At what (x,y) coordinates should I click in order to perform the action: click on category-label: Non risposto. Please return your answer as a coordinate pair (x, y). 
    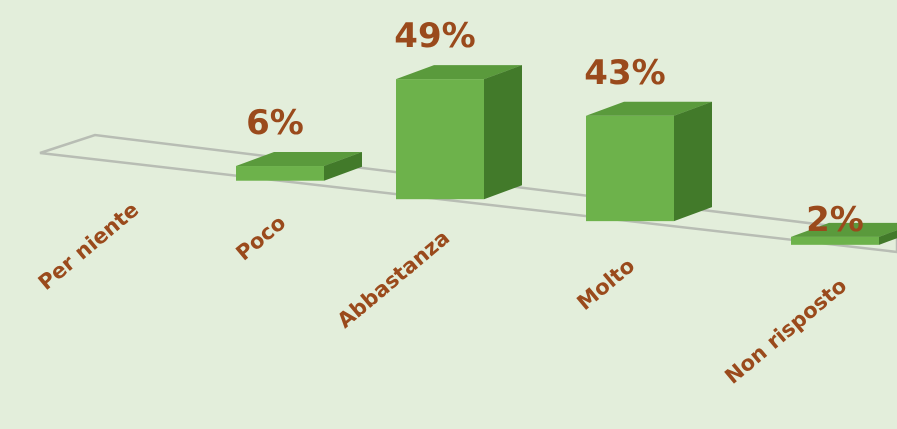
    Looking at the image, I should click on (785, 330).